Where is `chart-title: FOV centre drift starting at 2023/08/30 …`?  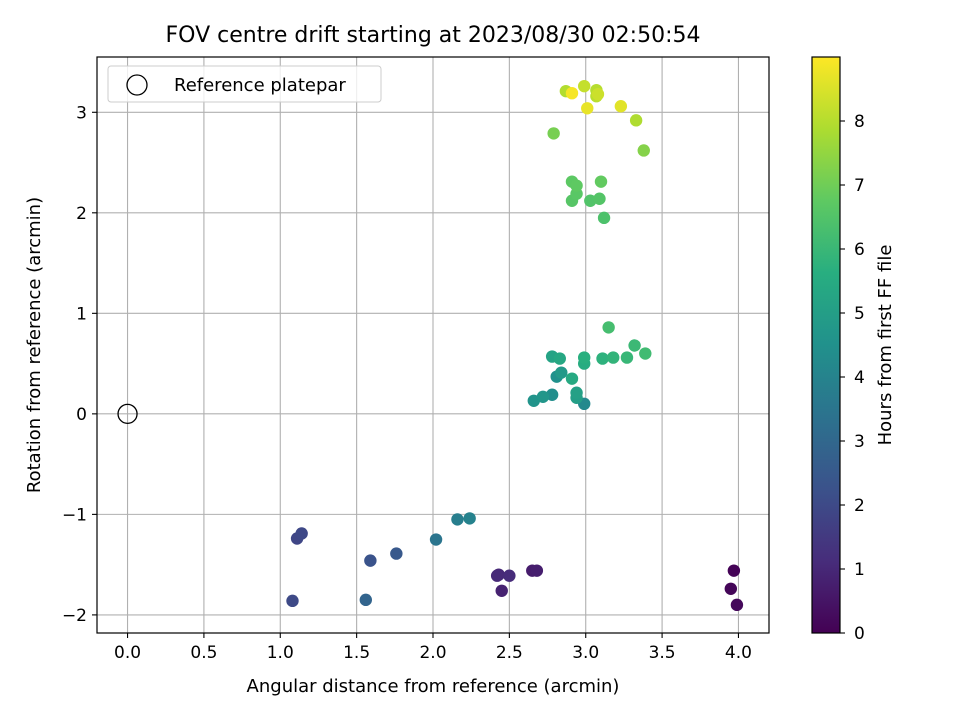
chart-title: FOV centre drift starting at 2023/08/30 … is located at coordinates (433, 35).